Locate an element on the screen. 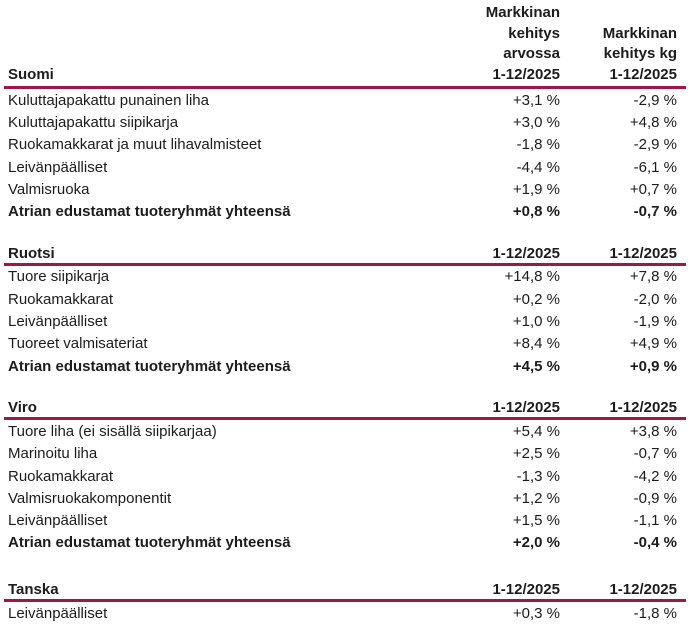 This screenshot has width=688, height=626. market-dev-kg: -1,9 % is located at coordinates (655, 322).